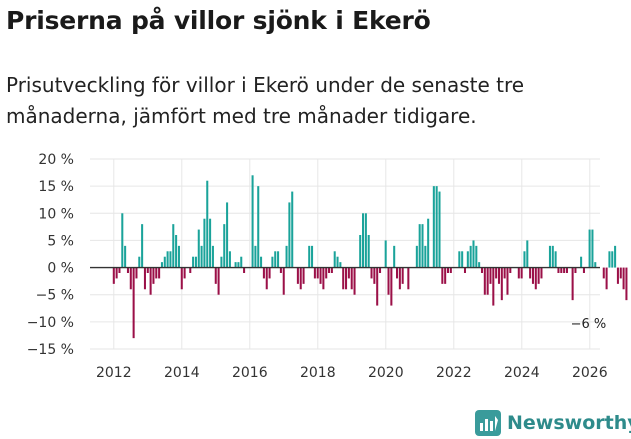  I want to click on y-tick-label: −10 %, so click(50, 323).